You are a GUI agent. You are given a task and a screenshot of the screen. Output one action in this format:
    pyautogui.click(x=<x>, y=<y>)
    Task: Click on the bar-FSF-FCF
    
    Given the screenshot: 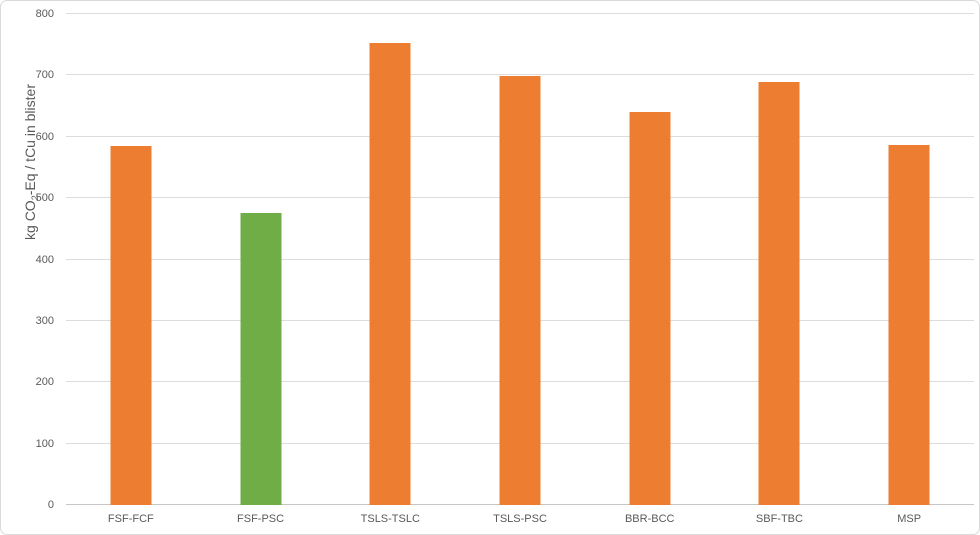 What is the action you would take?
    pyautogui.click(x=131, y=325)
    